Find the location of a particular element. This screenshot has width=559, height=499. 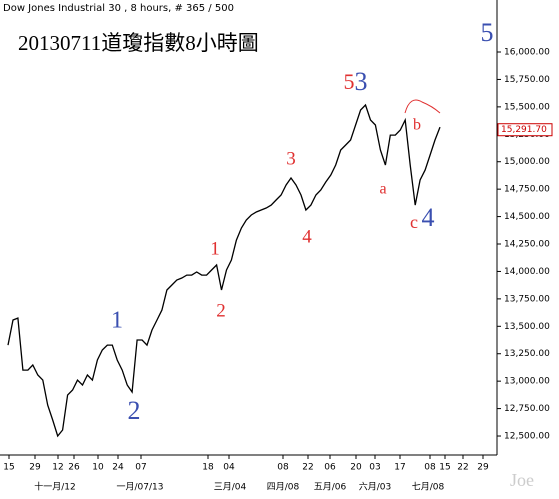

last-price-label: 15,291.70 is located at coordinates (524, 130).